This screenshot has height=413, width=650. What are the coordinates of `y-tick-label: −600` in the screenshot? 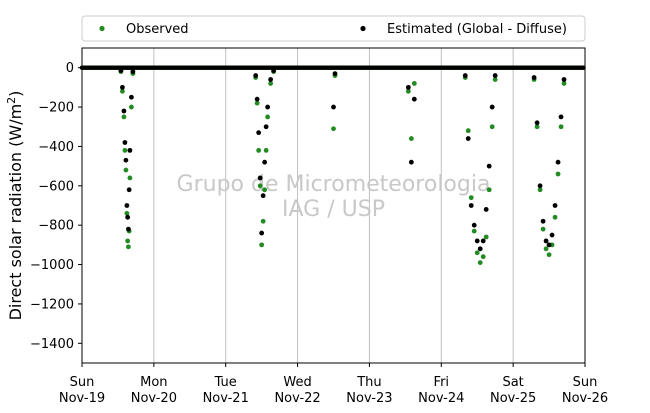 It's located at (56, 186).